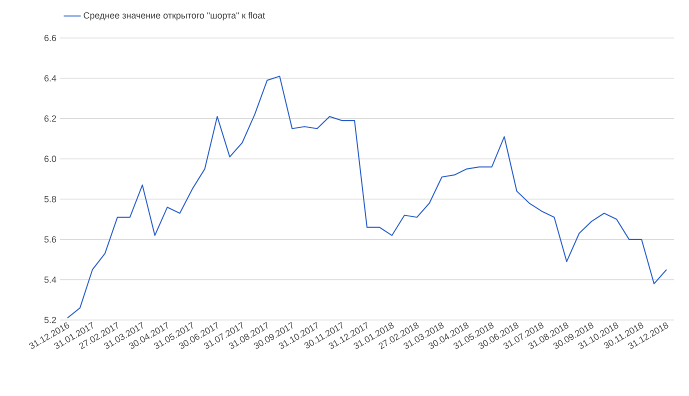  What do you see at coordinates (50, 320) in the screenshot?
I see `y-tick-label: 5.2` at bounding box center [50, 320].